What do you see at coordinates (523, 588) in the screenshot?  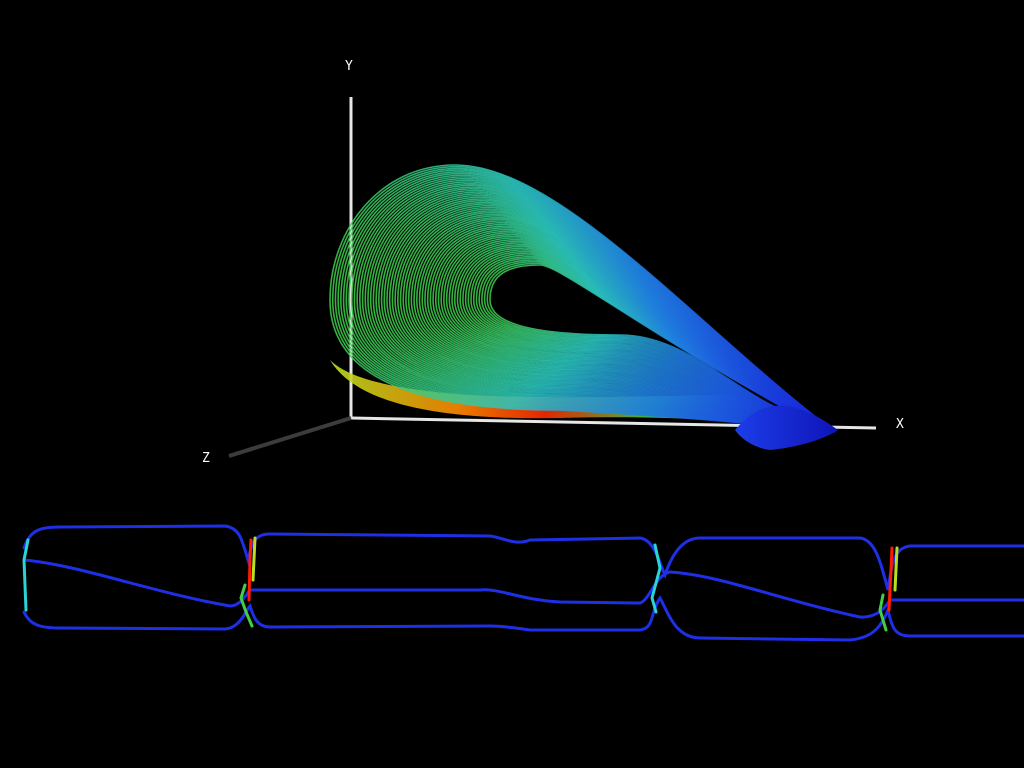 I see `trajectory-track-middle` at bounding box center [523, 588].